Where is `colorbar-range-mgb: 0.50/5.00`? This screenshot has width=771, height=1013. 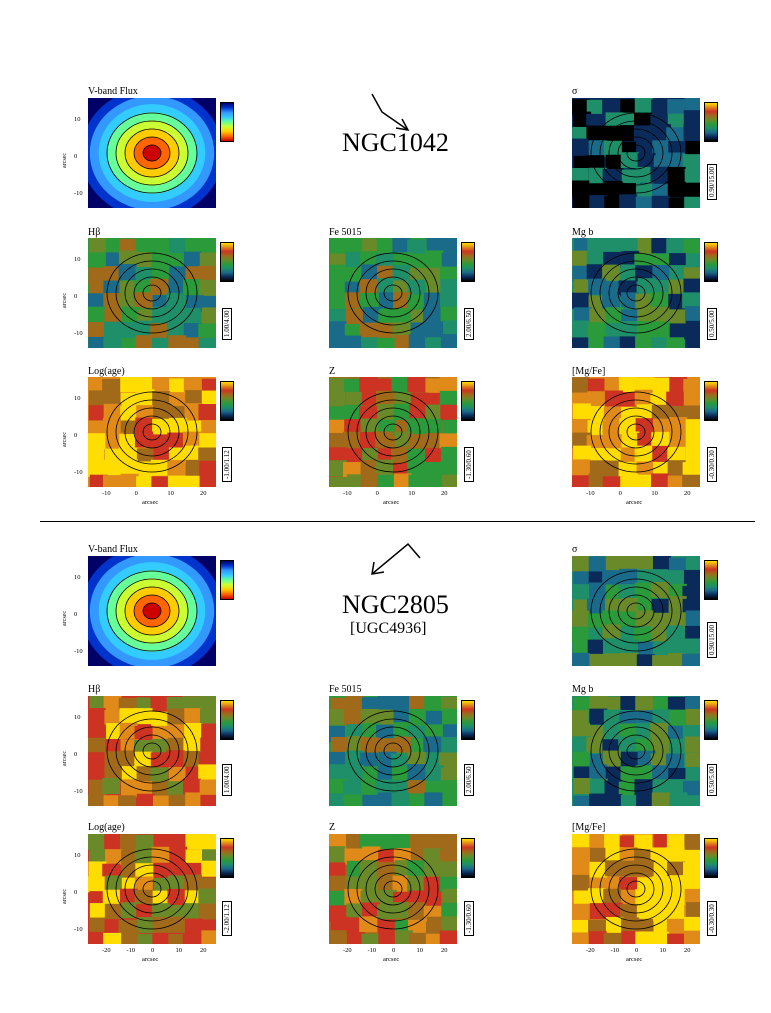 colorbar-range-mgb: 0.50/5.00 is located at coordinates (712, 323).